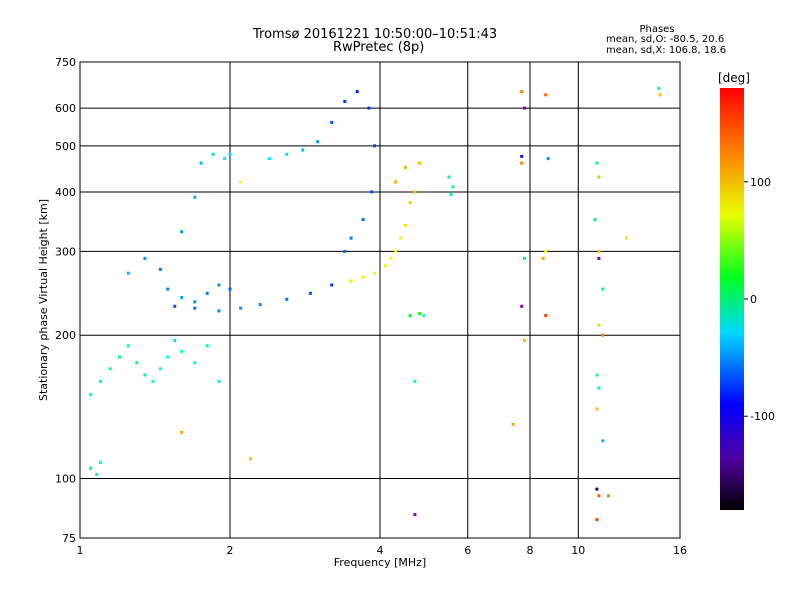 This screenshot has height=600, width=800. I want to click on colorbar-label: [deg], so click(734, 78).